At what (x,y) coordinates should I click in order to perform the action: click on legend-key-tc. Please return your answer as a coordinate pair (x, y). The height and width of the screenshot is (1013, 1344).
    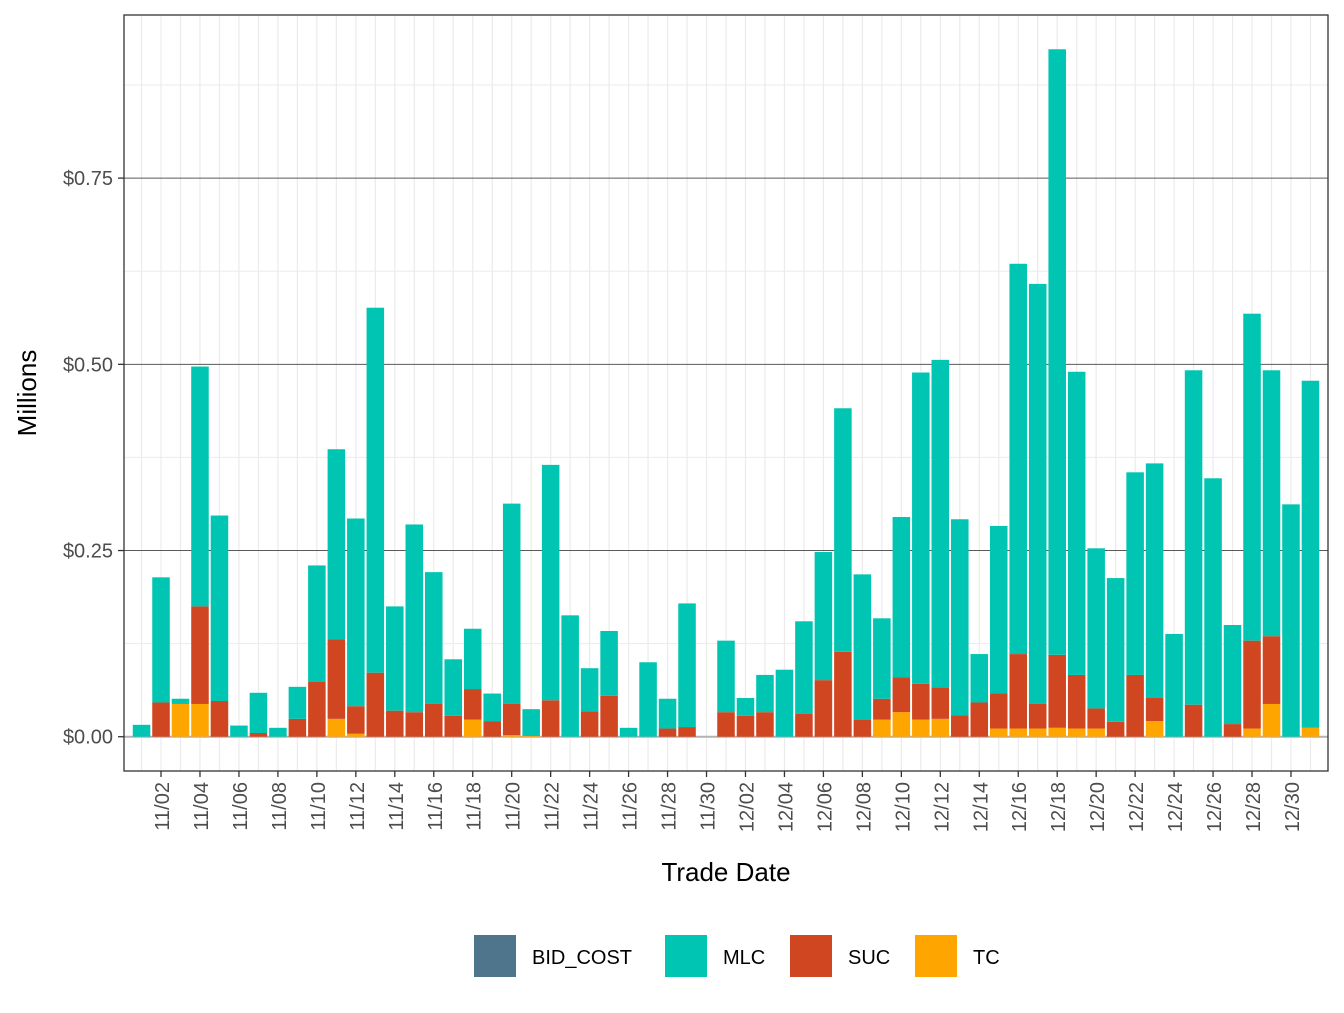
    Looking at the image, I should click on (936, 956).